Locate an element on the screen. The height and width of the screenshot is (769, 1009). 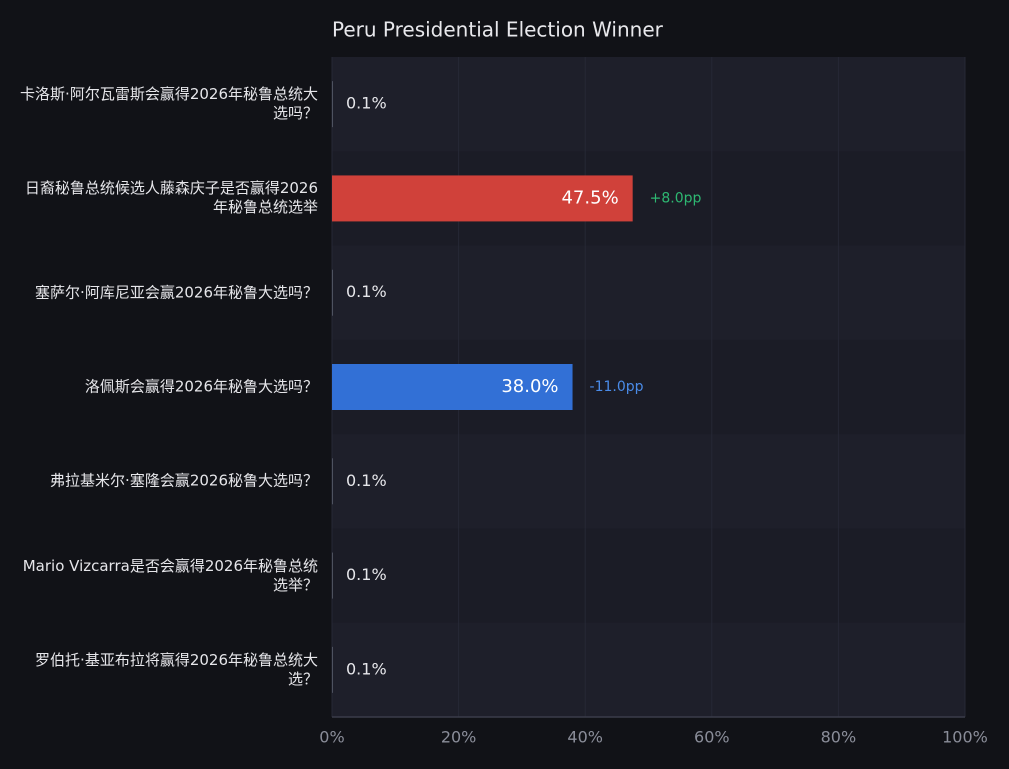
value-label: 38.0% is located at coordinates (529, 386).